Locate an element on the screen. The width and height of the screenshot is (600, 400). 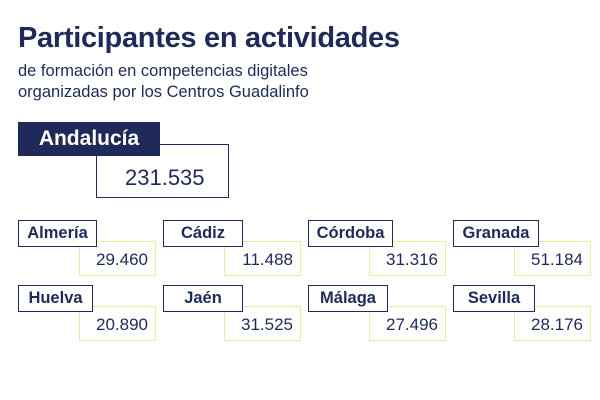
province-value-box: 51.184 is located at coordinates (552, 258).